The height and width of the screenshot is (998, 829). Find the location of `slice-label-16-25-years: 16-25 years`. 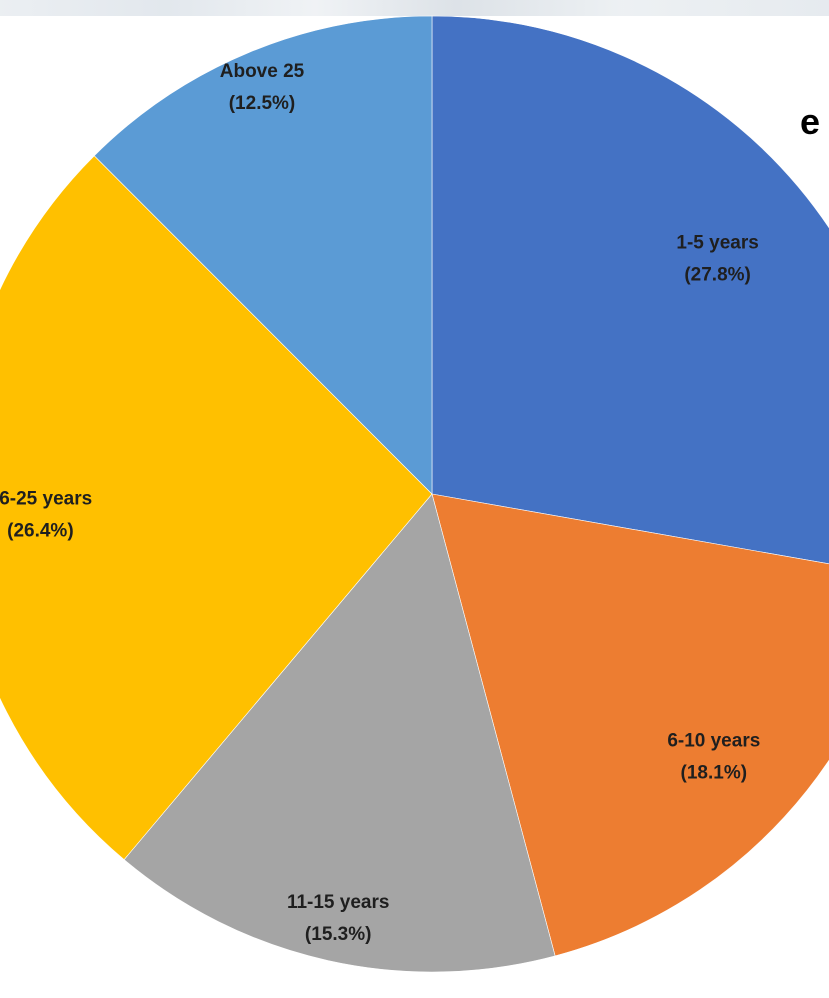

slice-label-16-25-years: 16-25 years is located at coordinates (46, 499).